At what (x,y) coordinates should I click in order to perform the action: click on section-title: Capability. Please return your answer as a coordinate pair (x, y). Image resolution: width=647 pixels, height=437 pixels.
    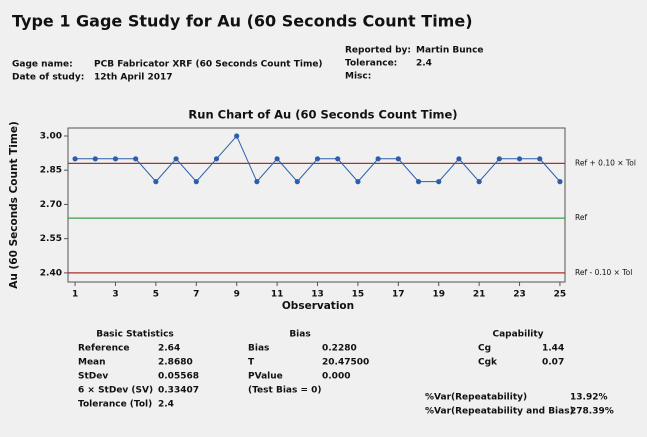
    Looking at the image, I should click on (517, 335).